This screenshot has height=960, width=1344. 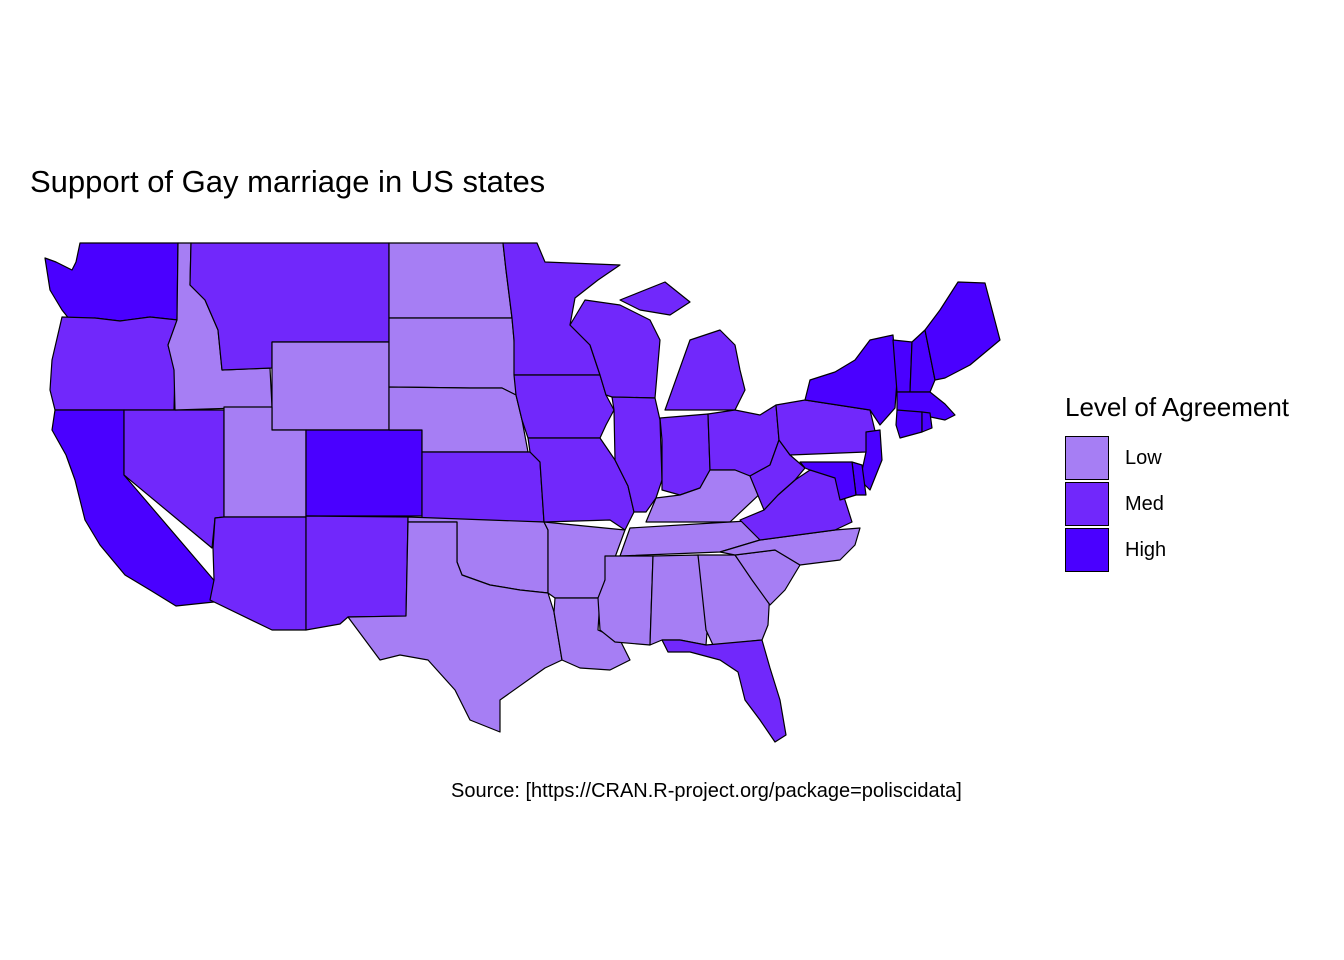 I want to click on state-mi, so click(x=682, y=346).